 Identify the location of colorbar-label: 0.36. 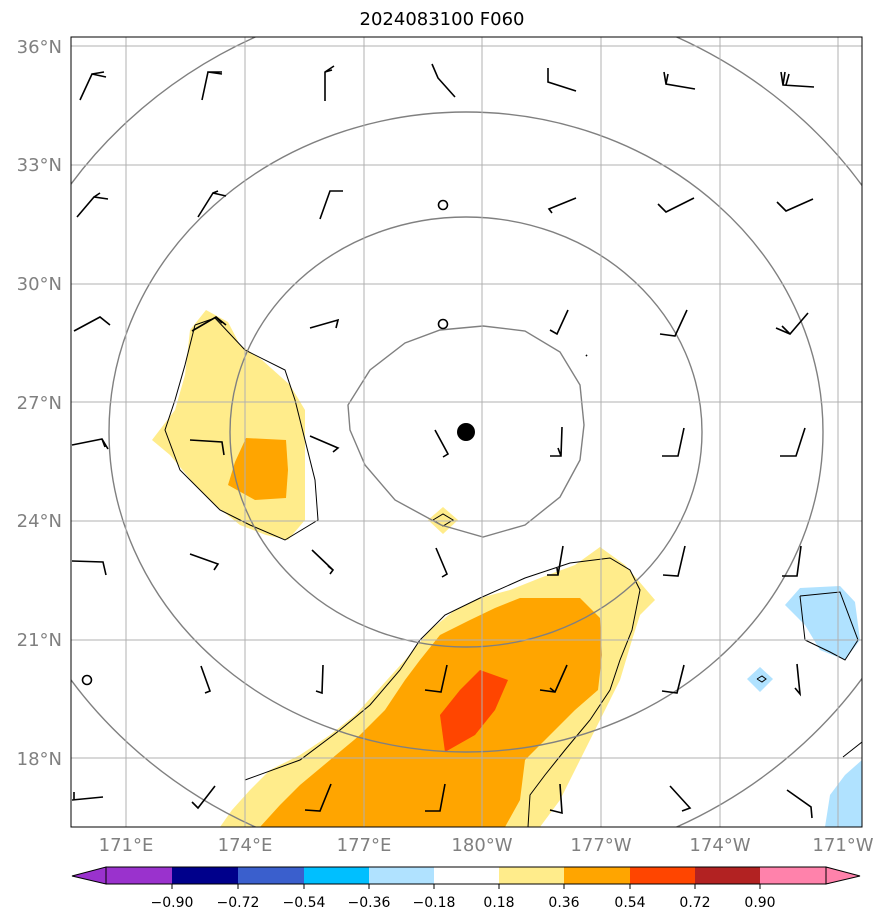
(563, 903).